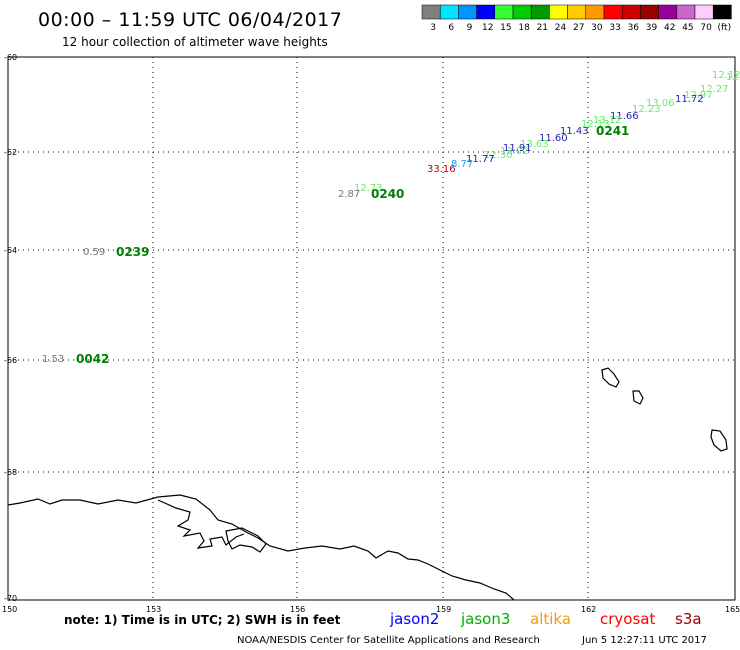  I want to click on swh-value: 12.73, so click(368, 188).